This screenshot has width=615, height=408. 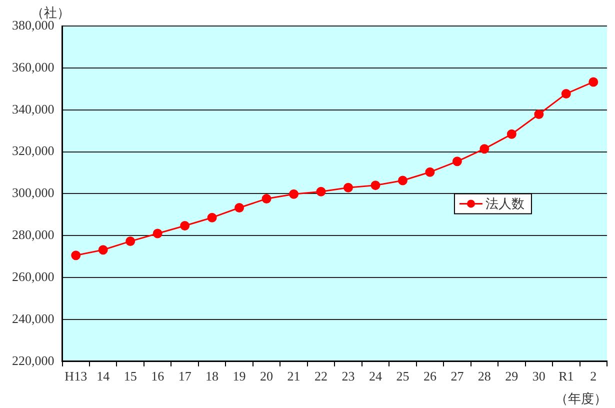 What do you see at coordinates (239, 376) in the screenshot?
I see `x-tick-label: 19` at bounding box center [239, 376].